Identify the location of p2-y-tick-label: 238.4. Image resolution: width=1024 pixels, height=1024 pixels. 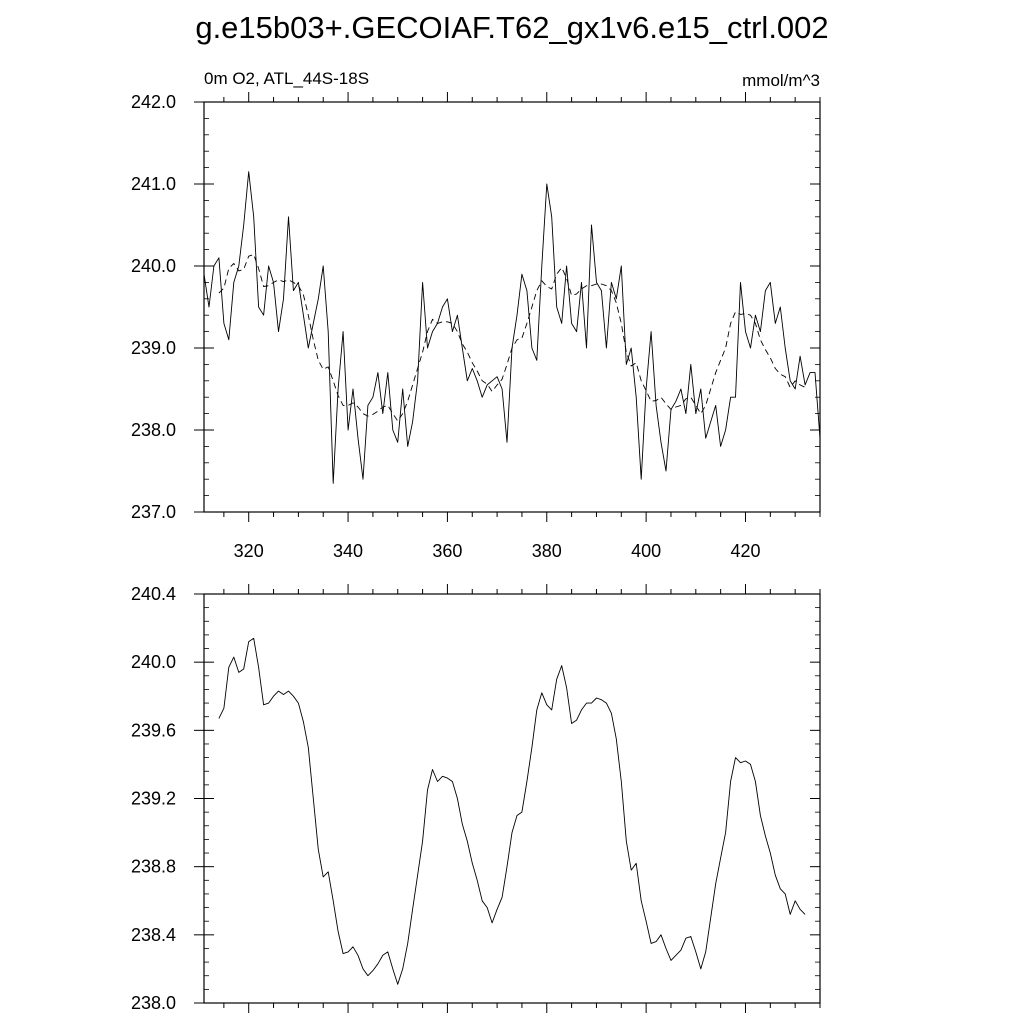
(153, 935).